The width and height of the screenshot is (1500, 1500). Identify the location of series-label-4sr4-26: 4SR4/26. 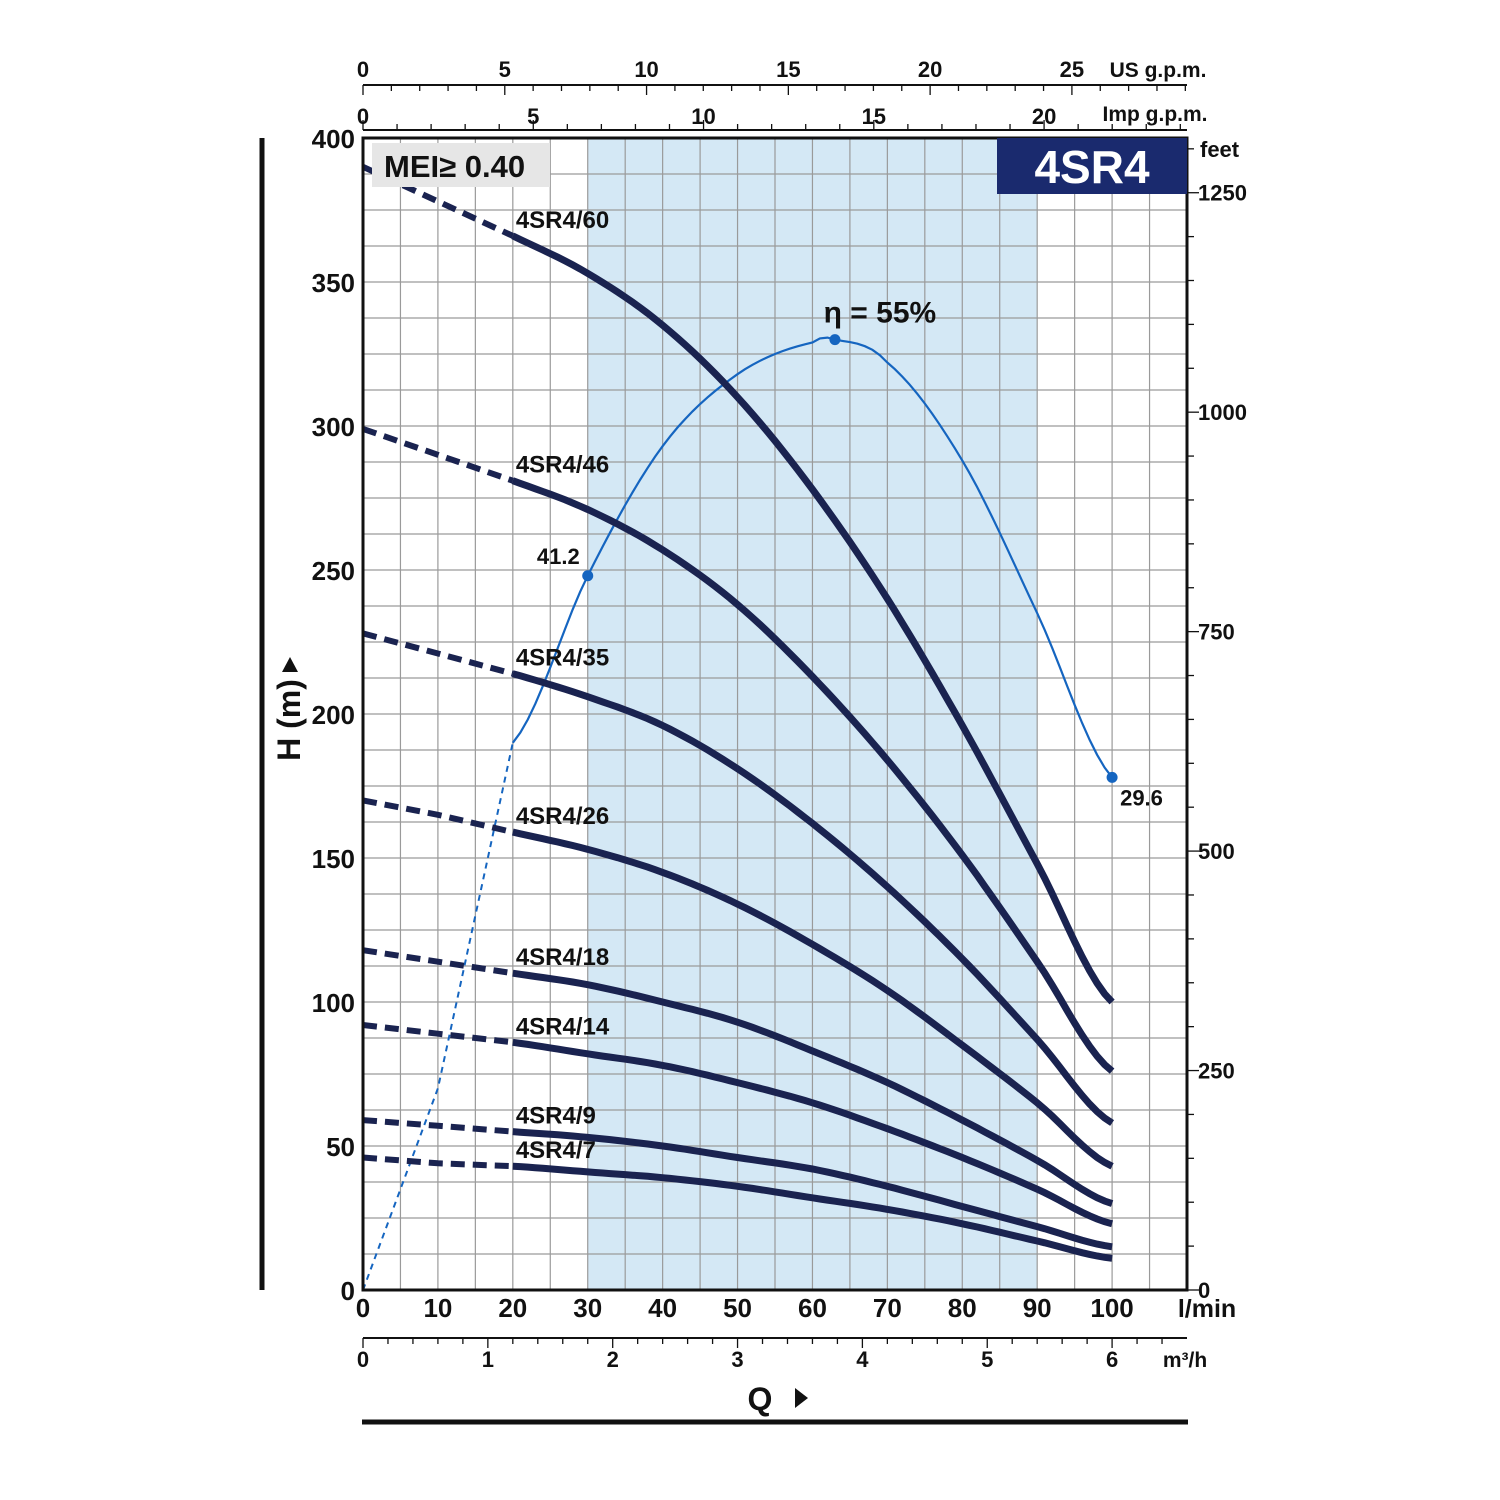
(562, 816).